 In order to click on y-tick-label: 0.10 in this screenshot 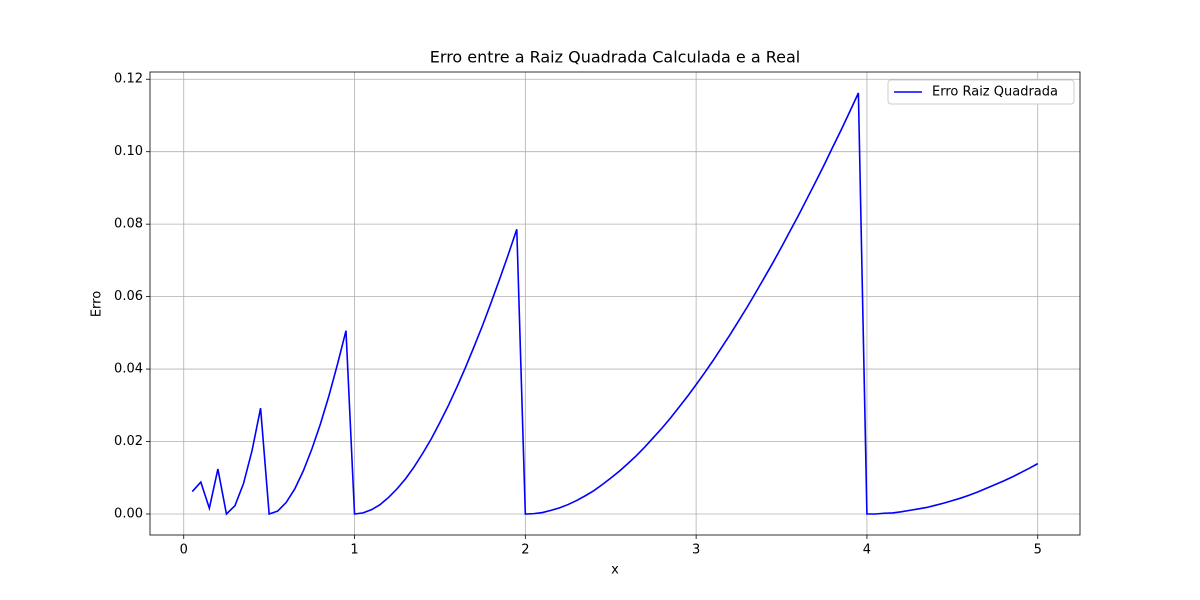, I will do `click(128, 151)`.